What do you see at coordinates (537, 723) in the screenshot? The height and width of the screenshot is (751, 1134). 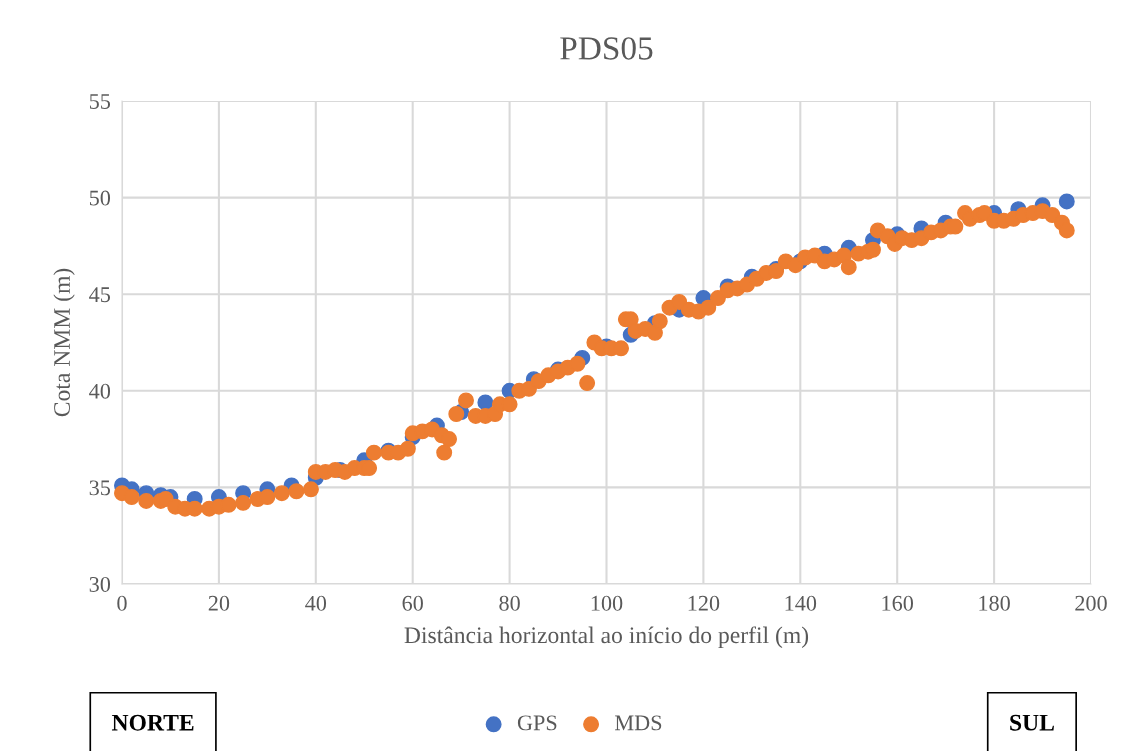 I see `legend-label: GPS` at bounding box center [537, 723].